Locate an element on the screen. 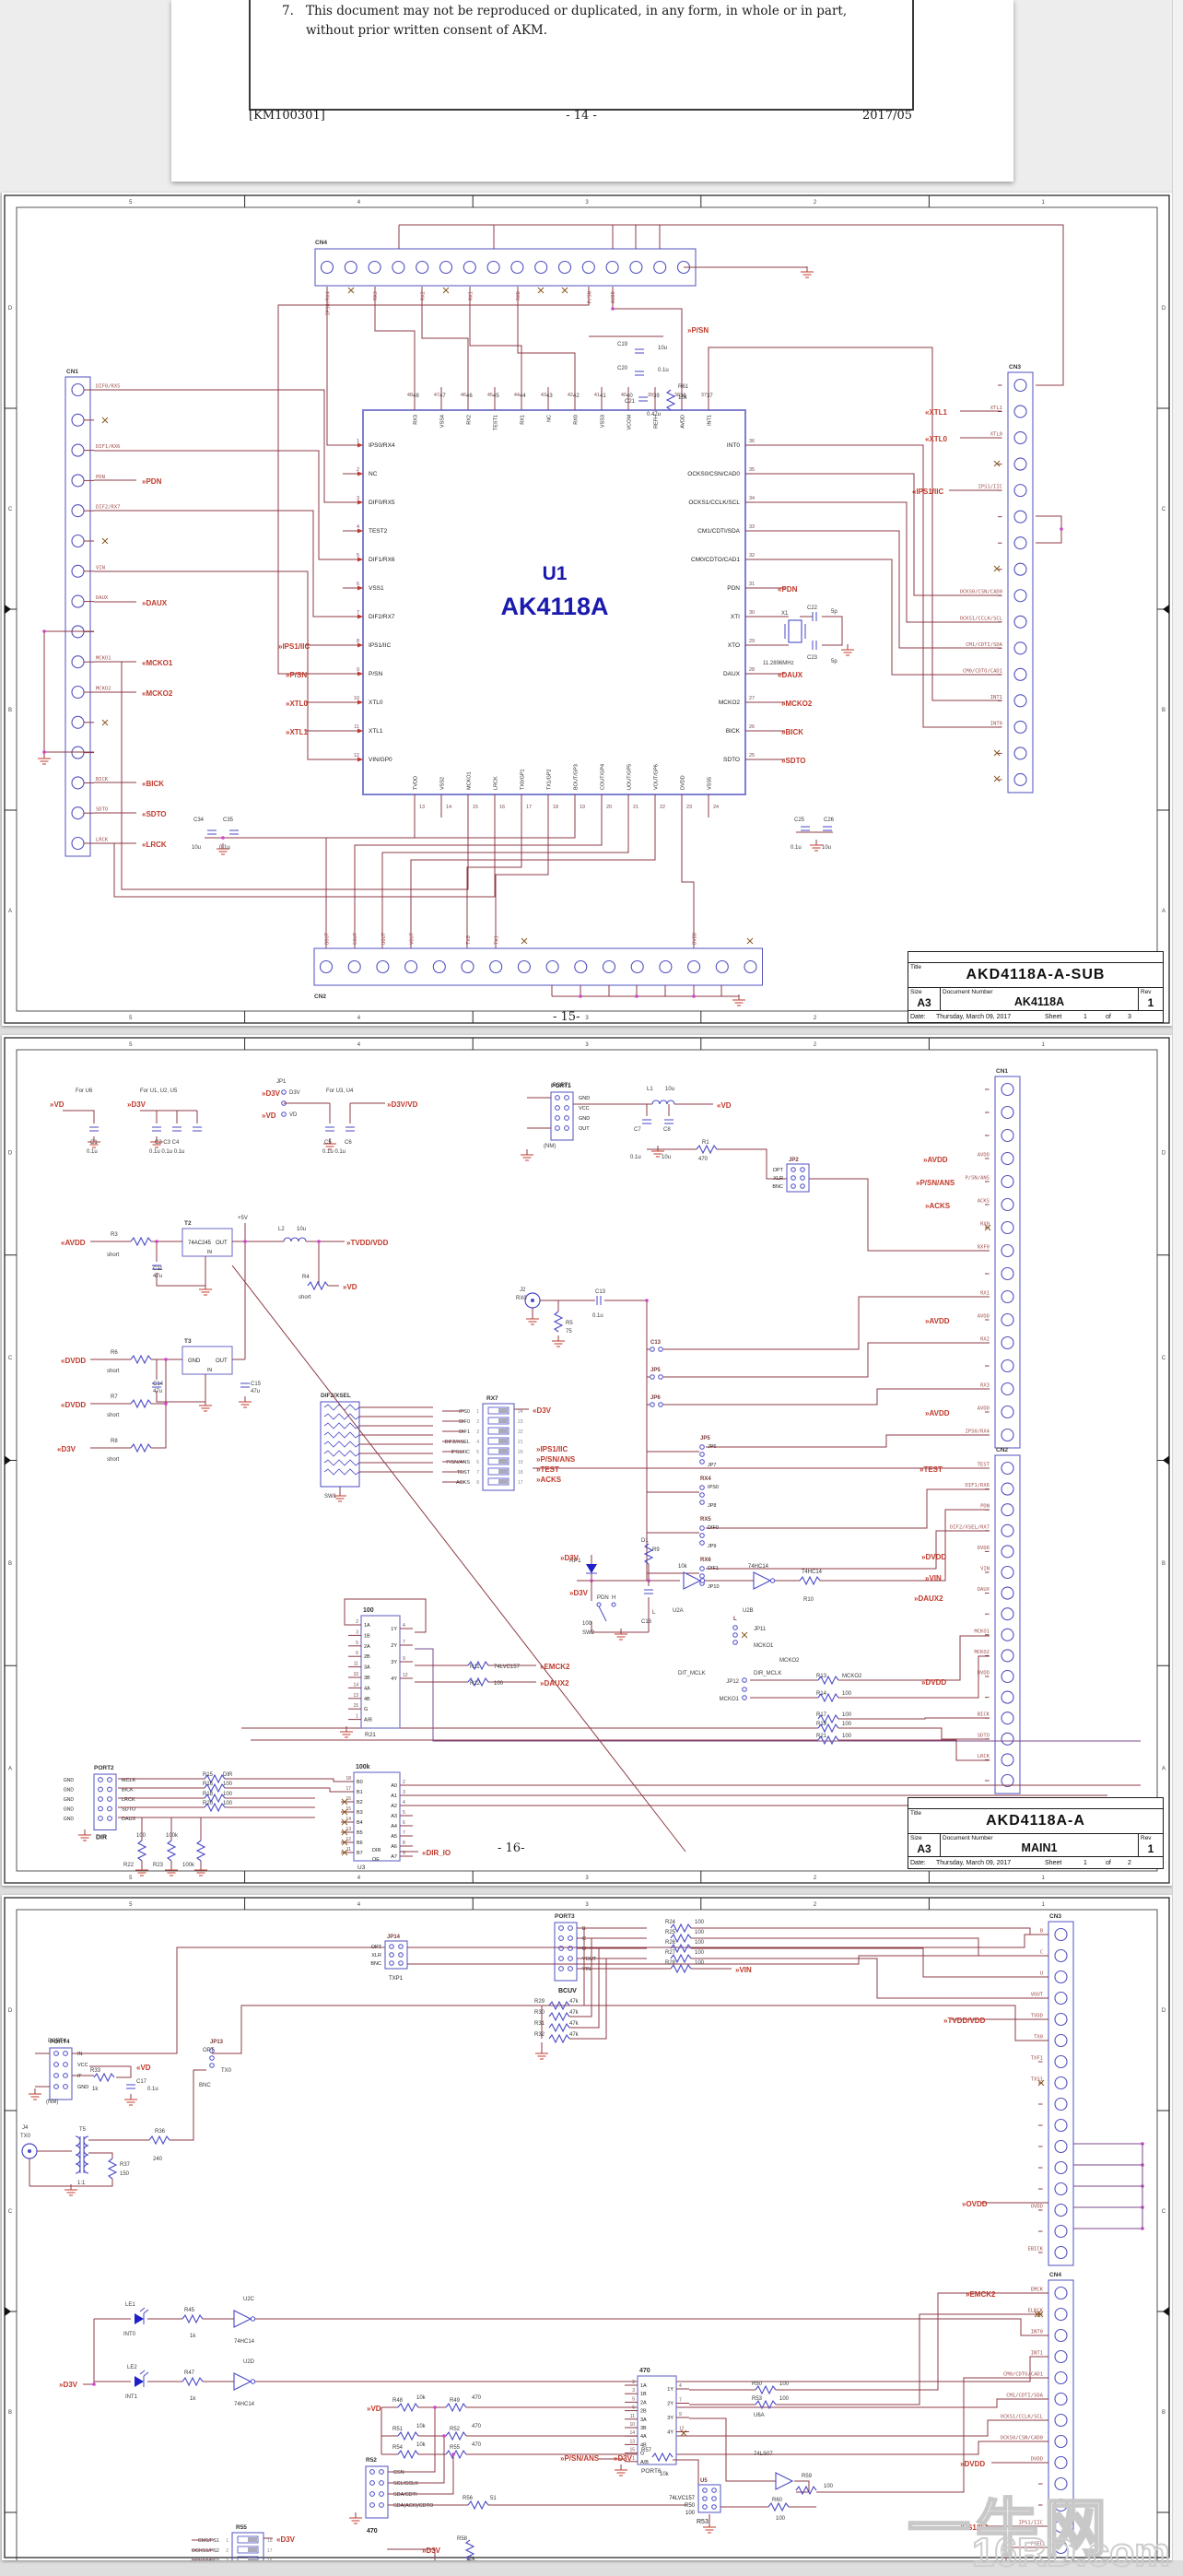 This screenshot has height=2576, width=1183. pin-name: 3Y is located at coordinates (394, 1662).